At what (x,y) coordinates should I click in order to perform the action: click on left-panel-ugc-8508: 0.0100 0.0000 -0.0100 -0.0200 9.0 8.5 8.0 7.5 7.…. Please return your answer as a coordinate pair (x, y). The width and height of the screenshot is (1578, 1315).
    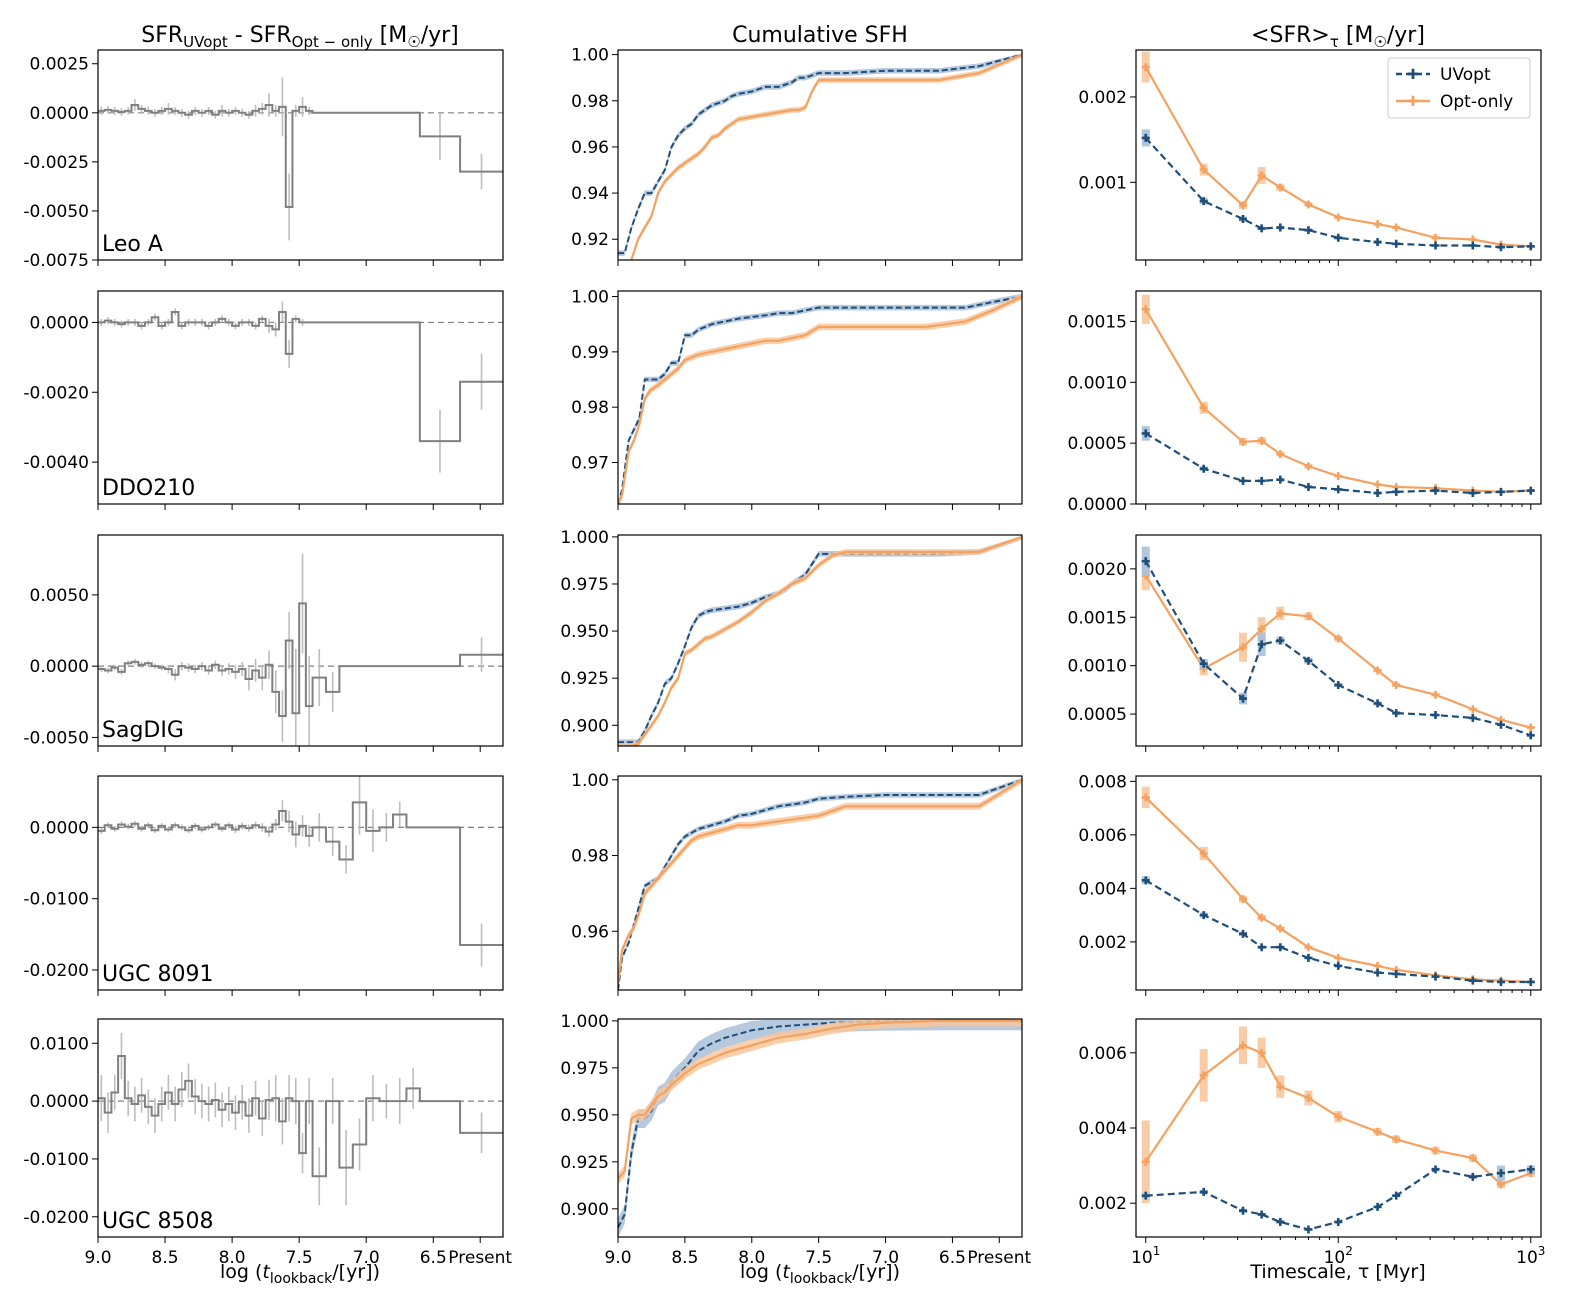
    Looking at the image, I should click on (267, 1143).